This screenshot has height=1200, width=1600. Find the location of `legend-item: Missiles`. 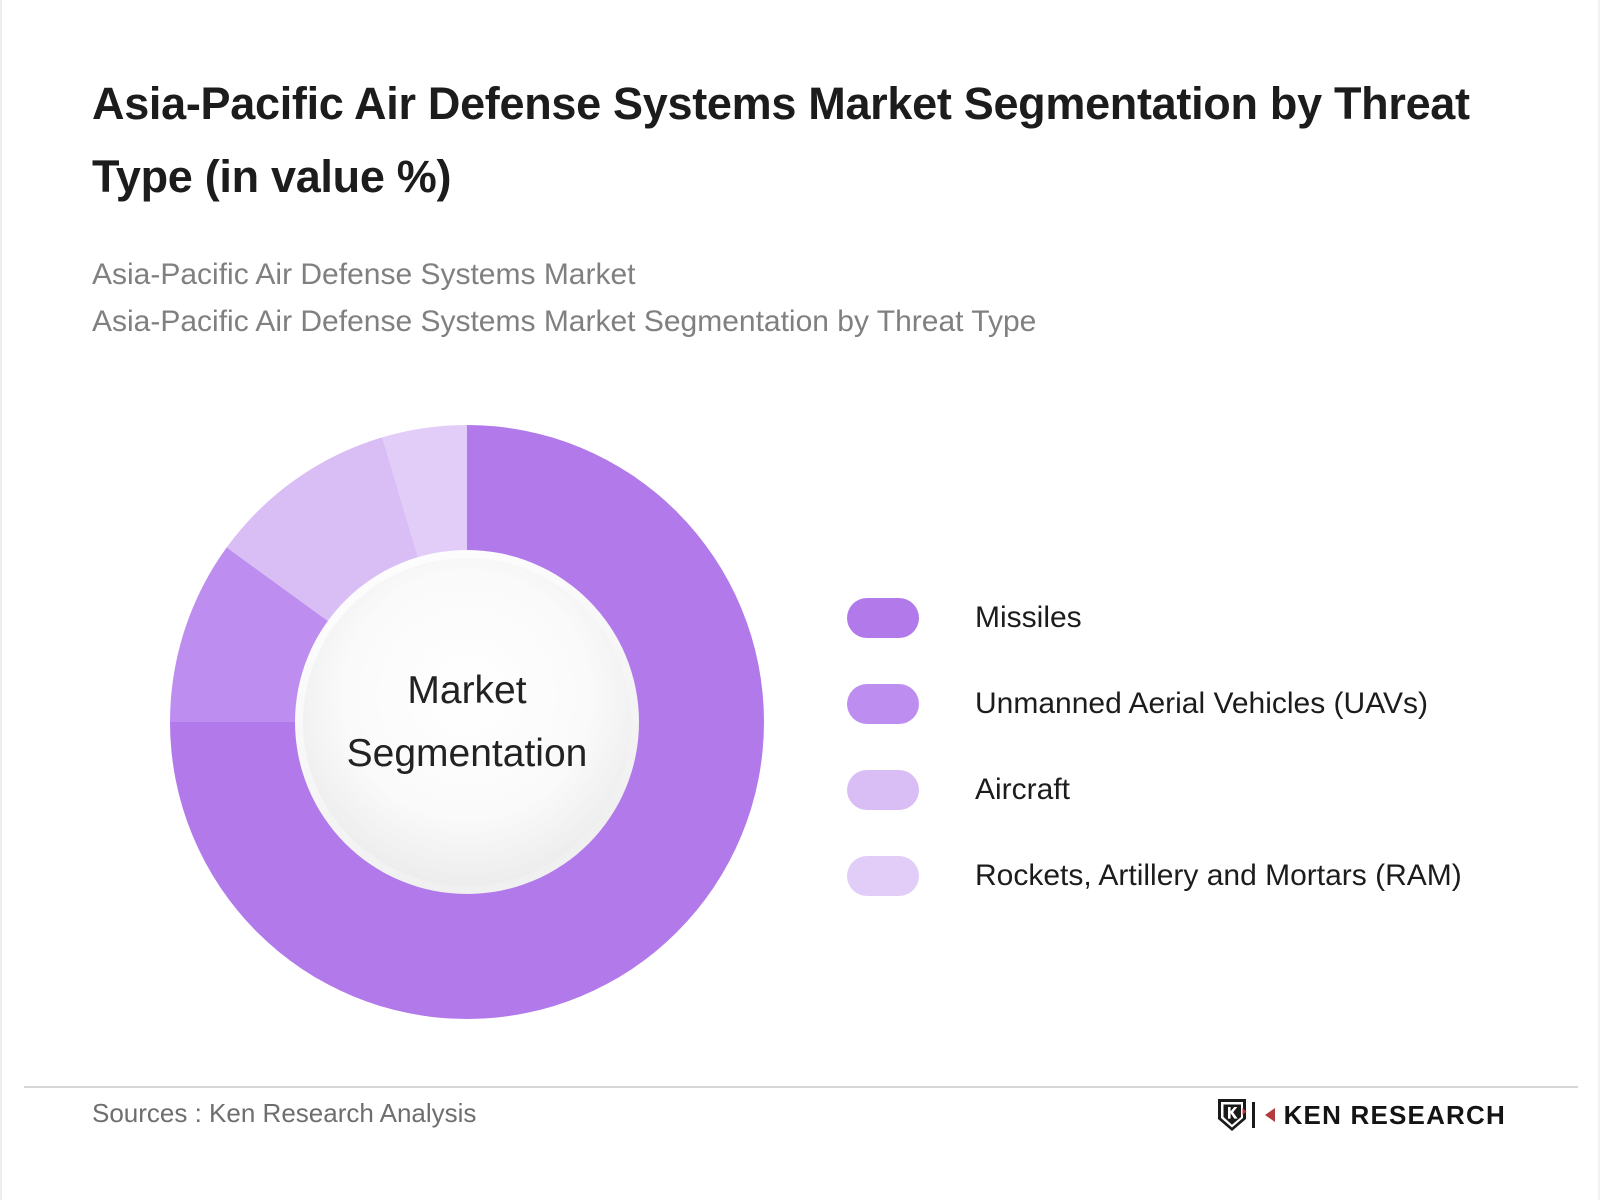

legend-item: Missiles is located at coordinates (1197, 618).